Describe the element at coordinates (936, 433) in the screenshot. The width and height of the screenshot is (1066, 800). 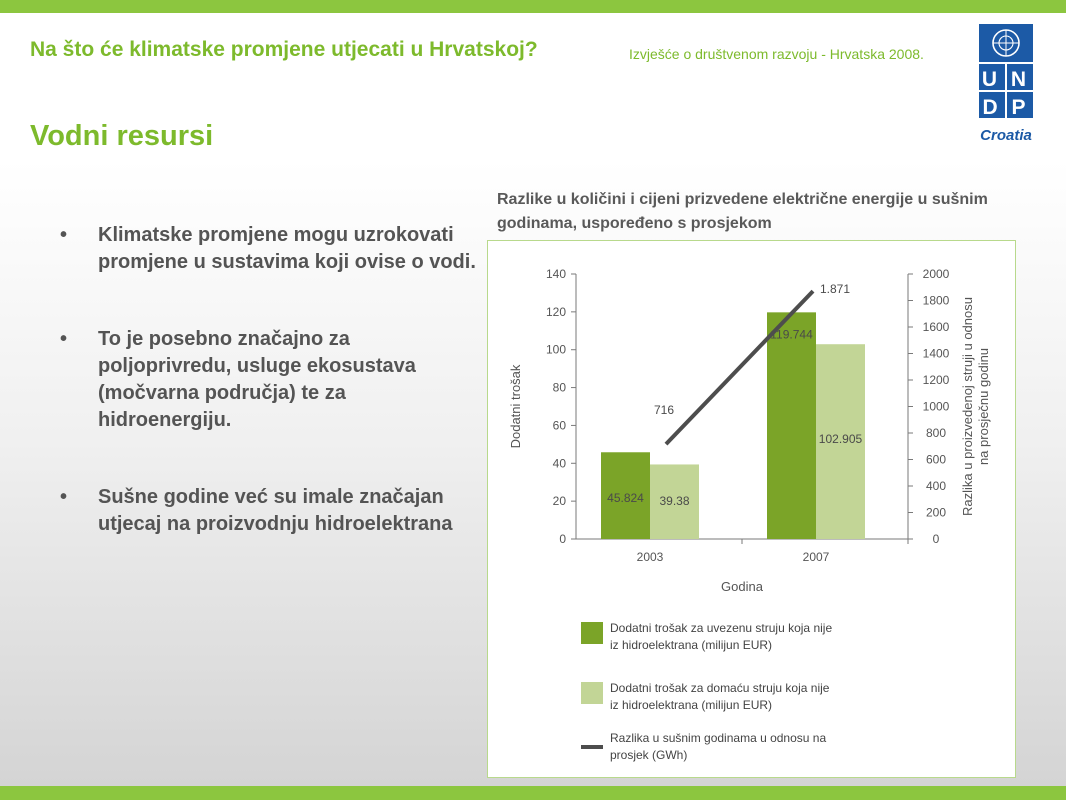
I see `y2-tick-label: 800` at that location.